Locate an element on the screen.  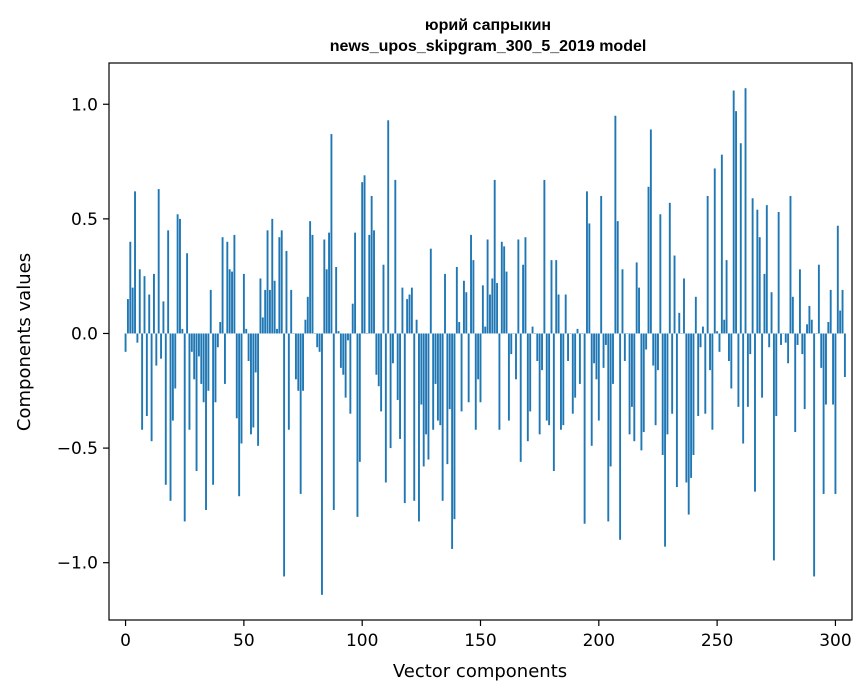
y-axis-label: Components values is located at coordinates (24, 342).